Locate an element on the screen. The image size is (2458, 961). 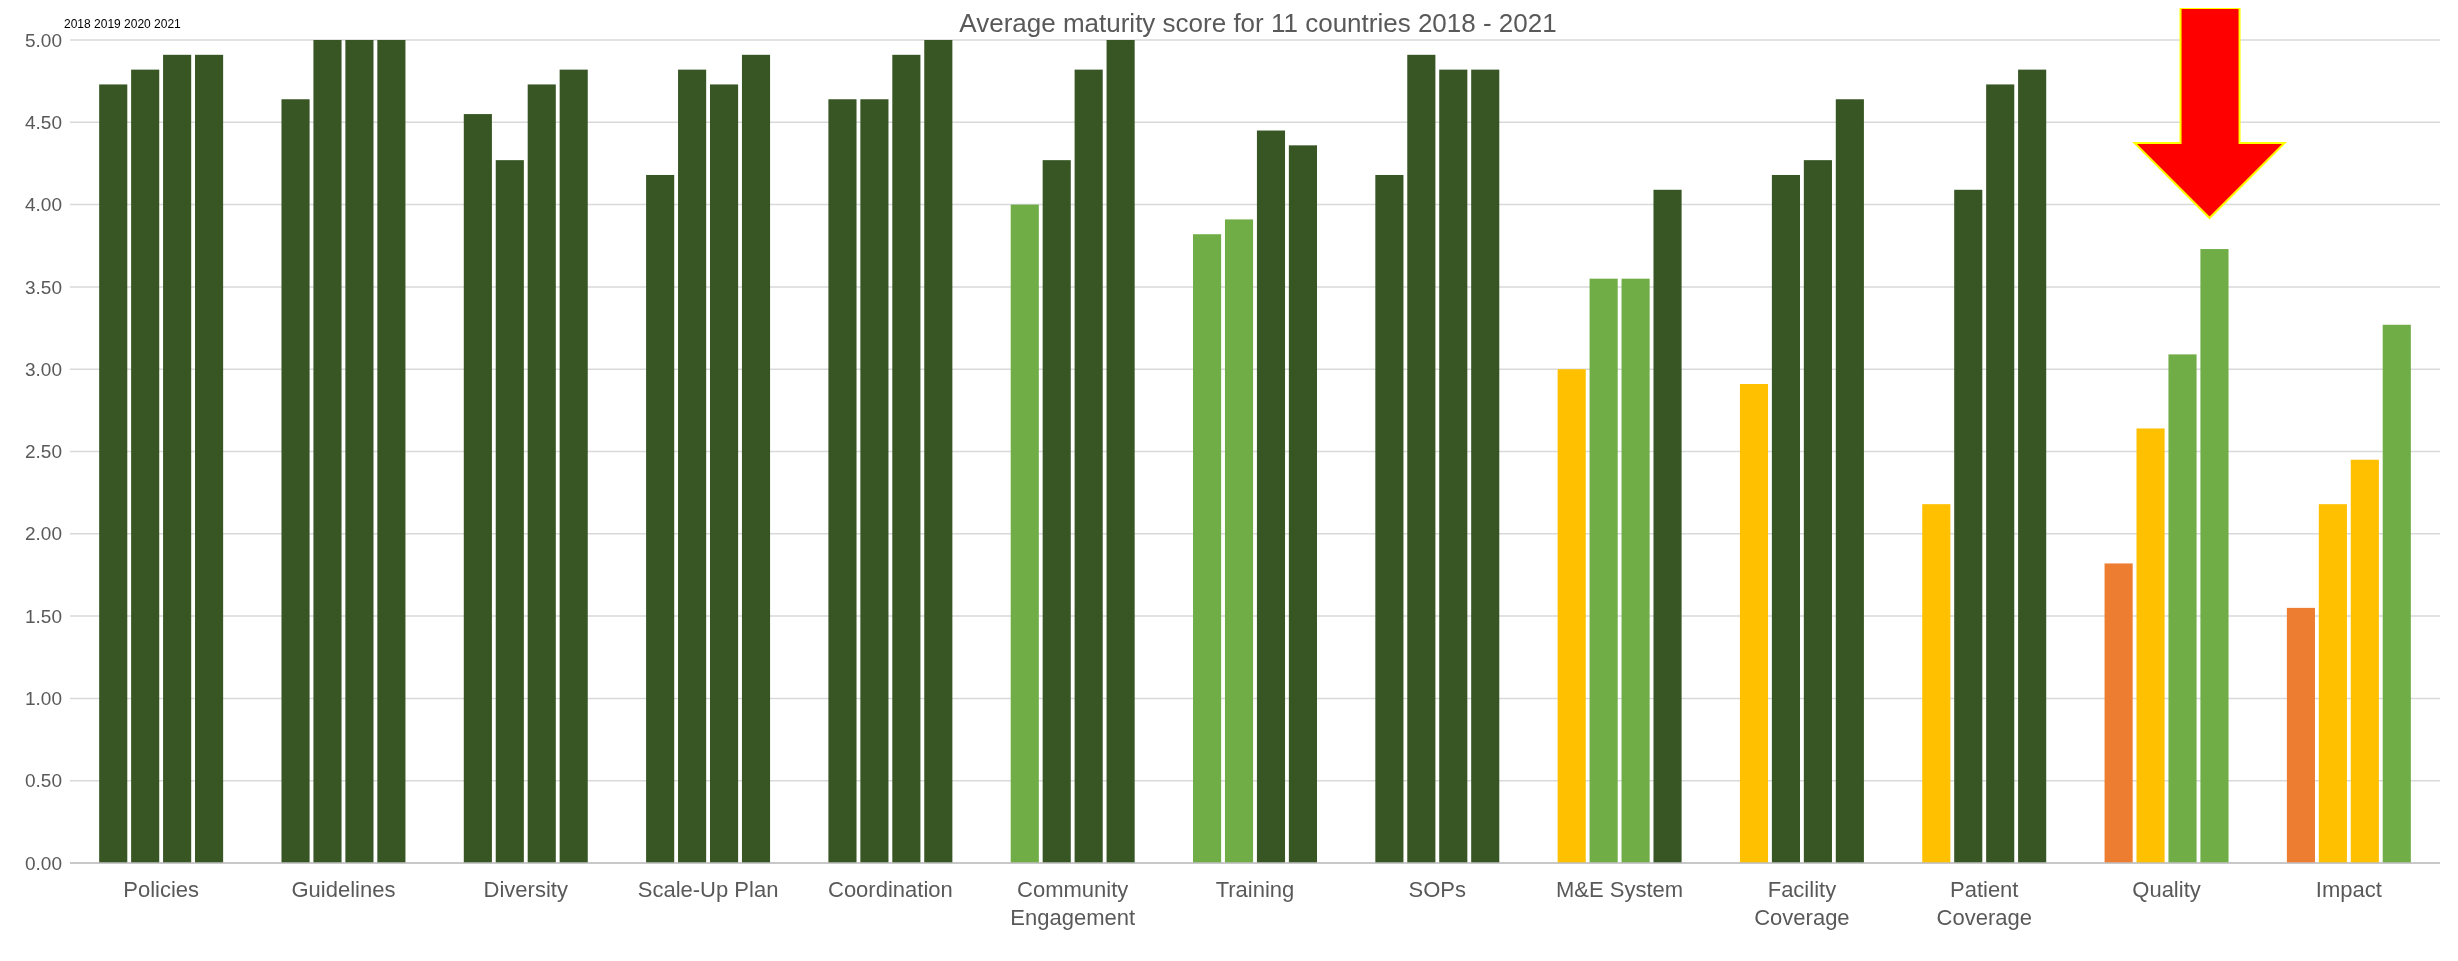
x-tick-label: Patient Coverage is located at coordinates (1984, 903).